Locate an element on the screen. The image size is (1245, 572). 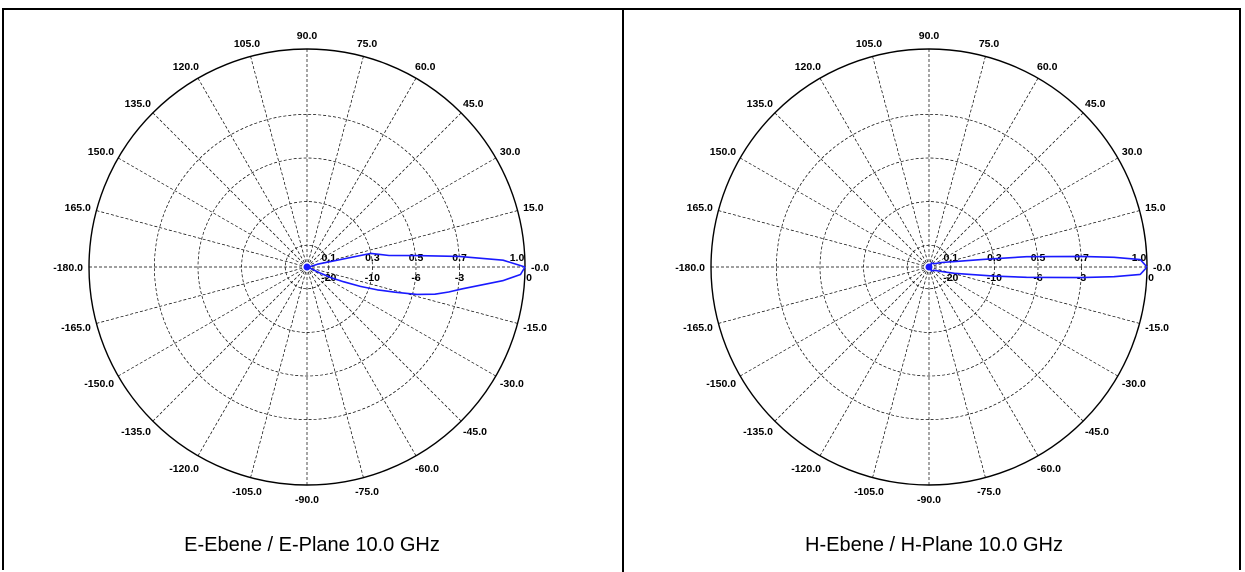
e-plane-angle-label: 45.0 is located at coordinates (473, 104).